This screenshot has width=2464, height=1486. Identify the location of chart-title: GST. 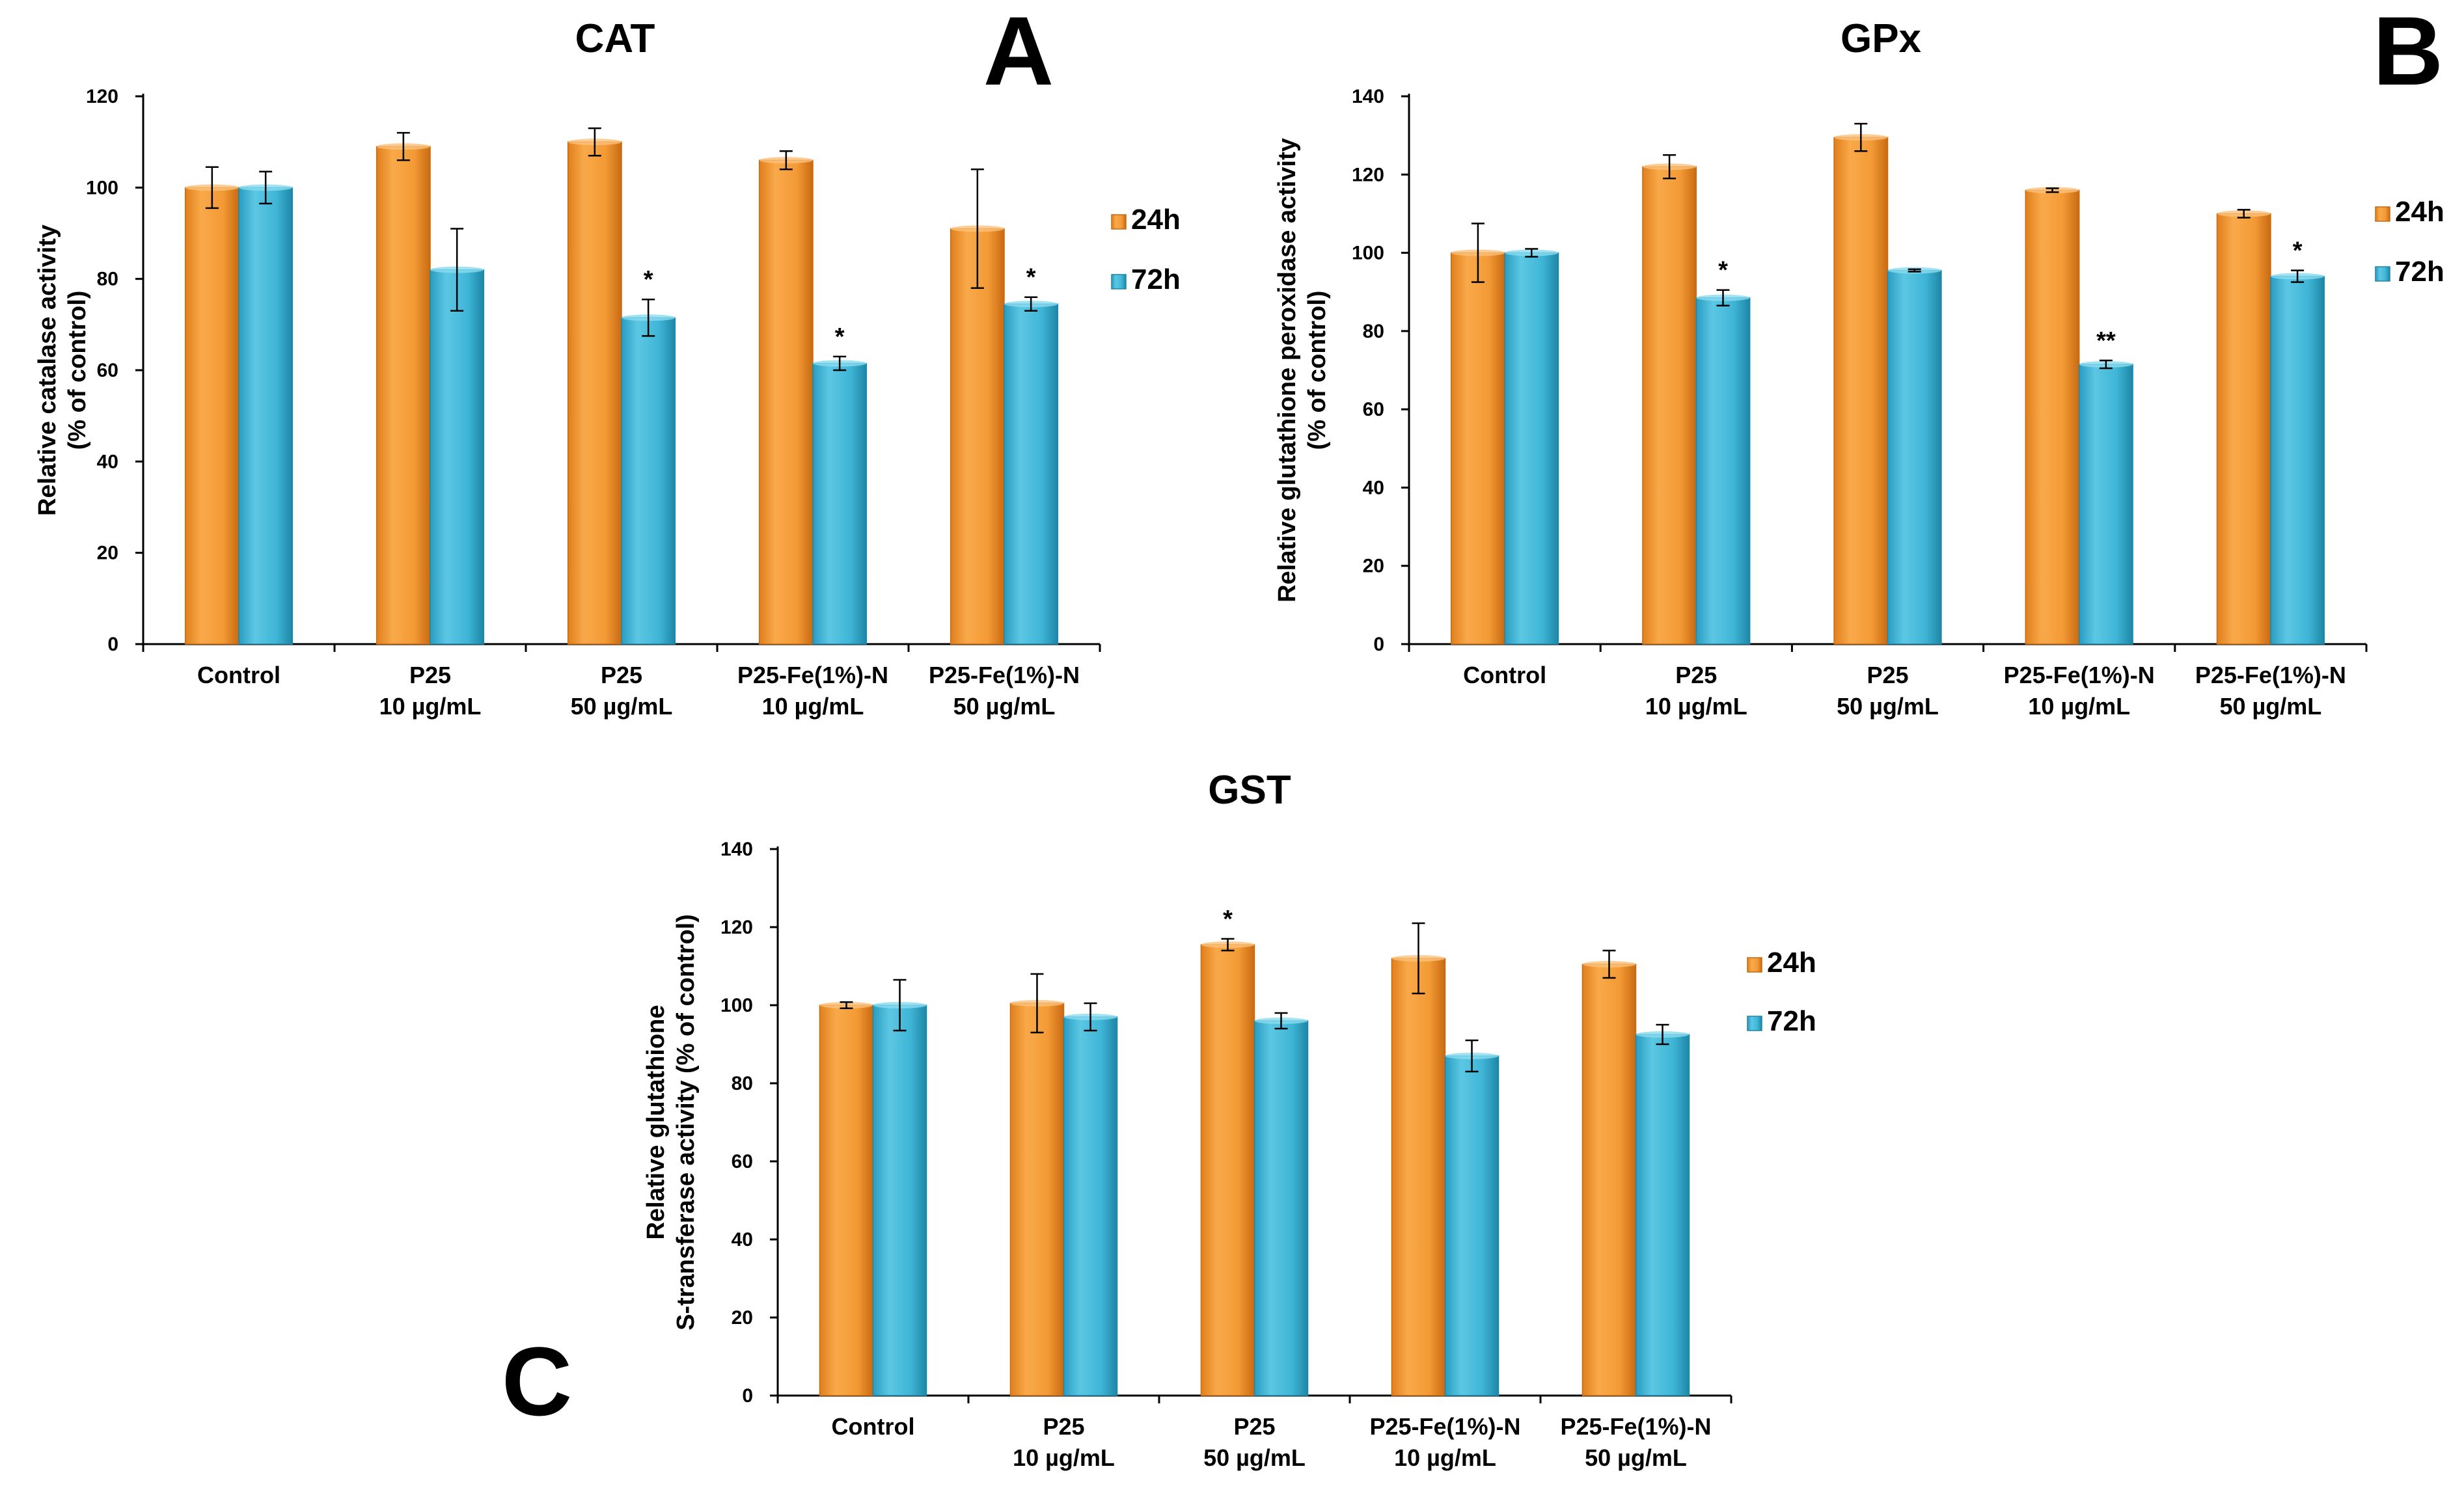
(1249, 790).